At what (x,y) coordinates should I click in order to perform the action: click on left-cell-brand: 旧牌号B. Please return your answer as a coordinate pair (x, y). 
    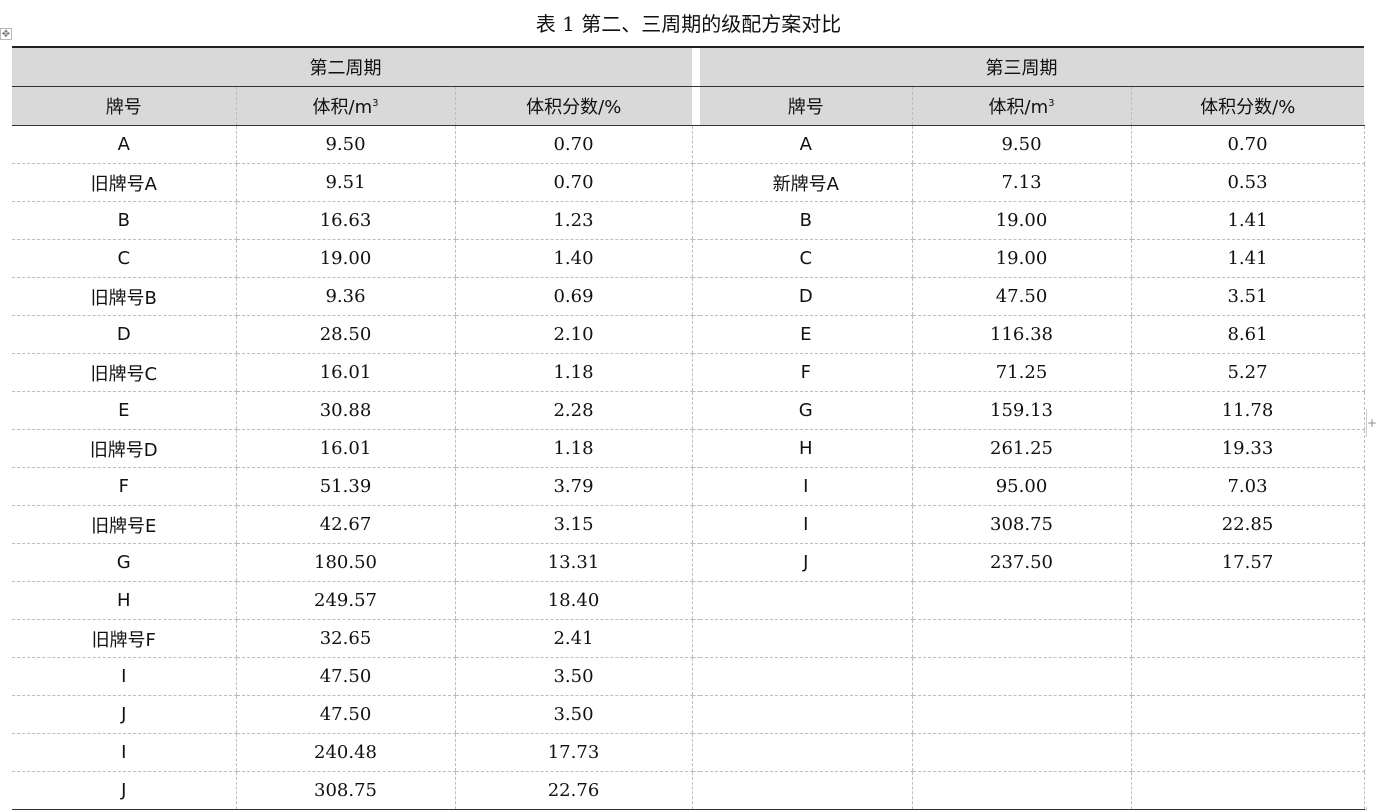
    Looking at the image, I should click on (124, 296).